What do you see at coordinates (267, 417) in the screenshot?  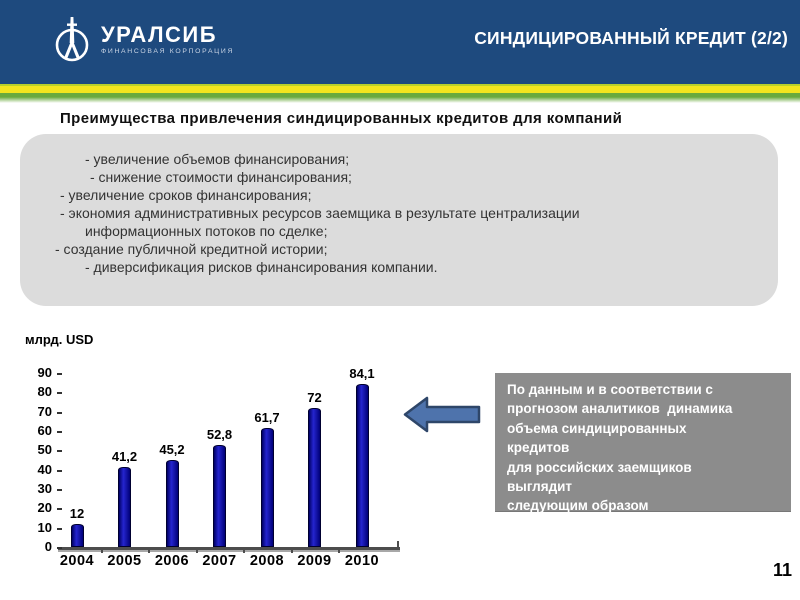 I see `bar-value-label: 61,7` at bounding box center [267, 417].